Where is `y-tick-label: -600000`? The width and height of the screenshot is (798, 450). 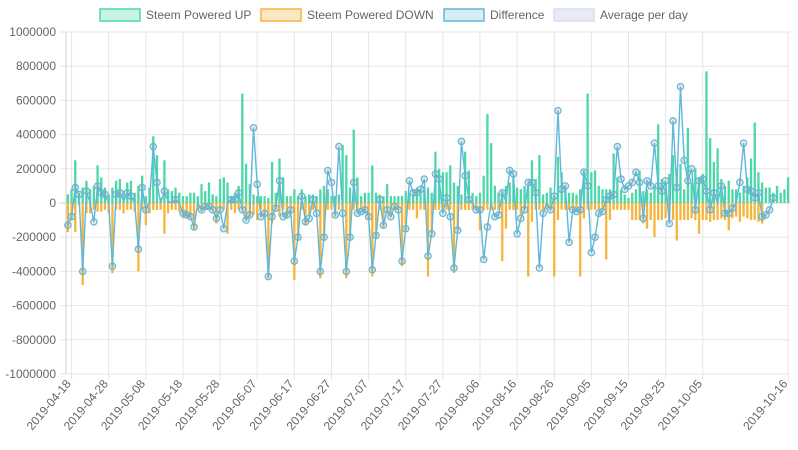 y-tick-label: -600000 is located at coordinates (34, 306).